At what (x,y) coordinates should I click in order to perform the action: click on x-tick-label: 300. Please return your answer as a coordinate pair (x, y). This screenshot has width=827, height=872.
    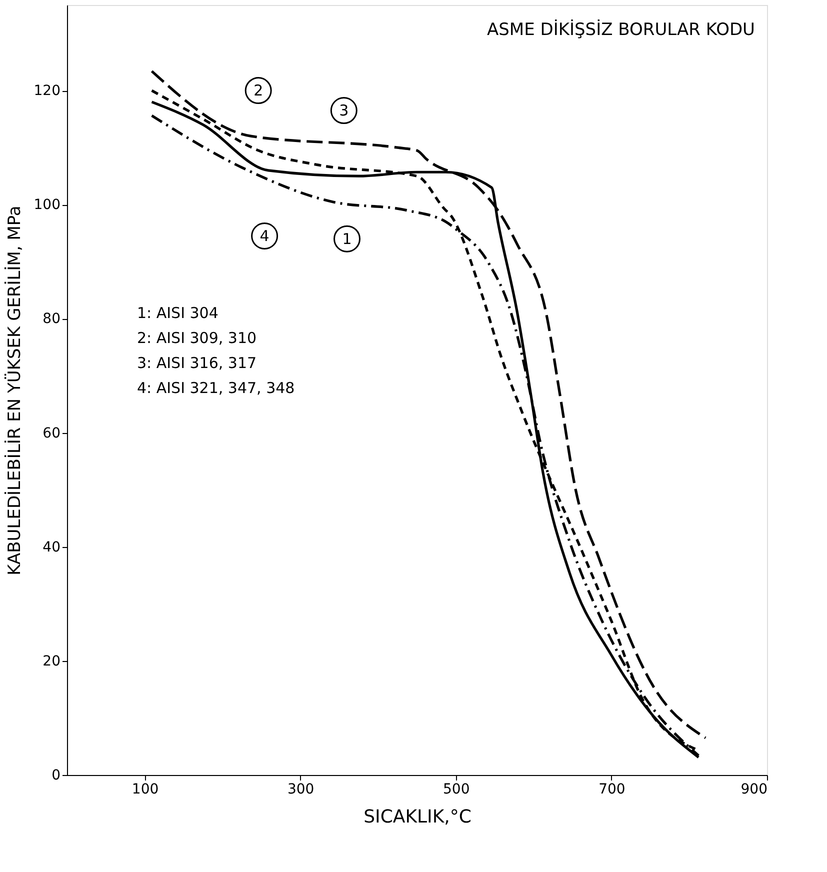
    Looking at the image, I should click on (300, 790).